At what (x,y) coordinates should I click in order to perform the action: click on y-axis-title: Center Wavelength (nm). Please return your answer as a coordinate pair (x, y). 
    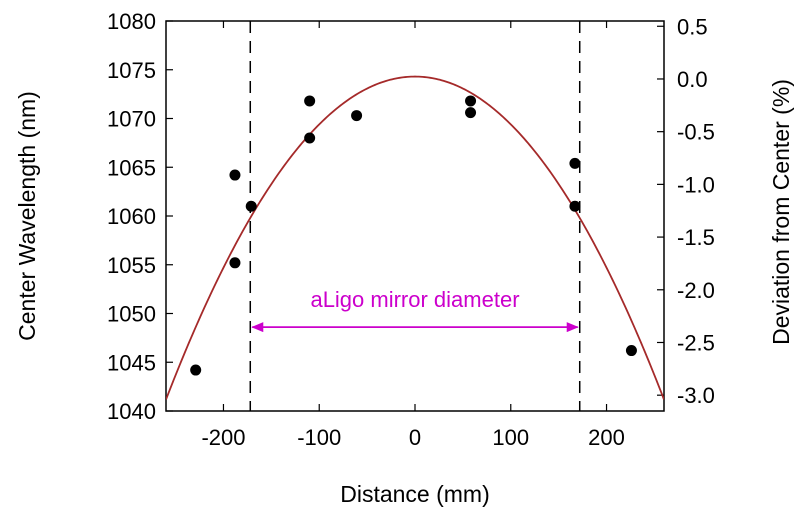
    Looking at the image, I should click on (27, 216).